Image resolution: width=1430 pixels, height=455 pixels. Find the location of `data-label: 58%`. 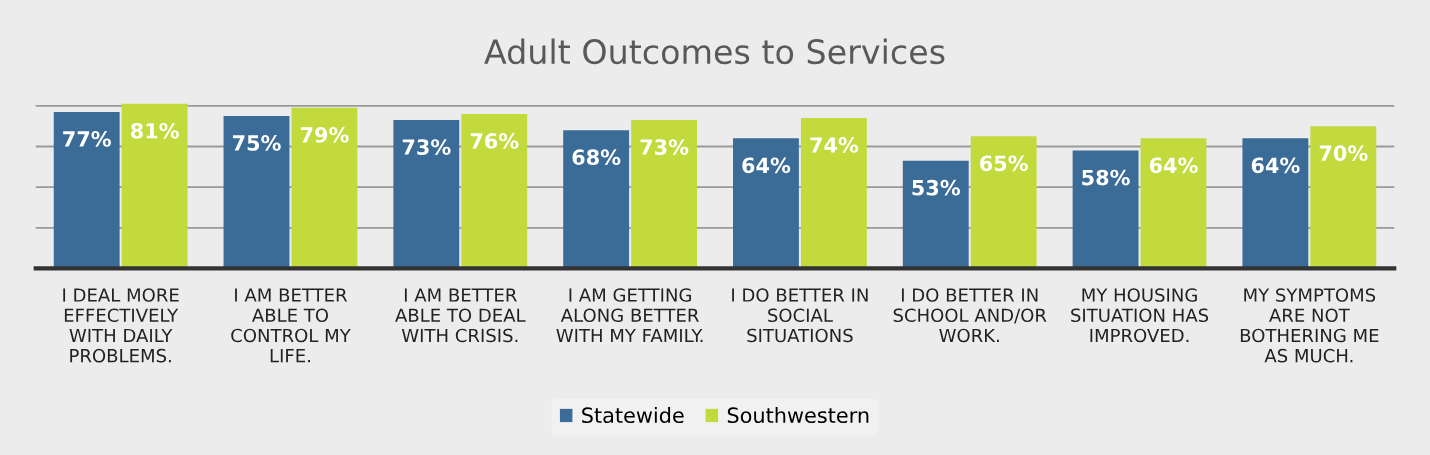

data-label: 58% is located at coordinates (1106, 177).